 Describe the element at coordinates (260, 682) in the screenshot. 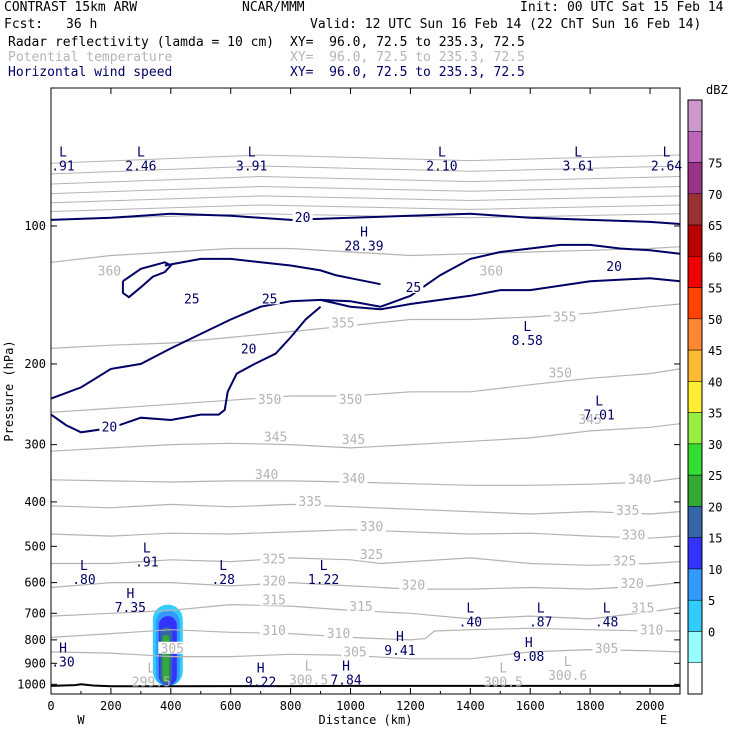

I see `extremum-value: 9.22` at that location.